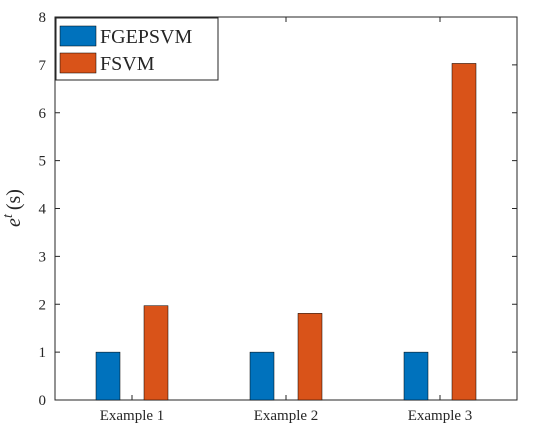 The image size is (550, 438). I want to click on y-axis-label-unit: (s), so click(14, 199).